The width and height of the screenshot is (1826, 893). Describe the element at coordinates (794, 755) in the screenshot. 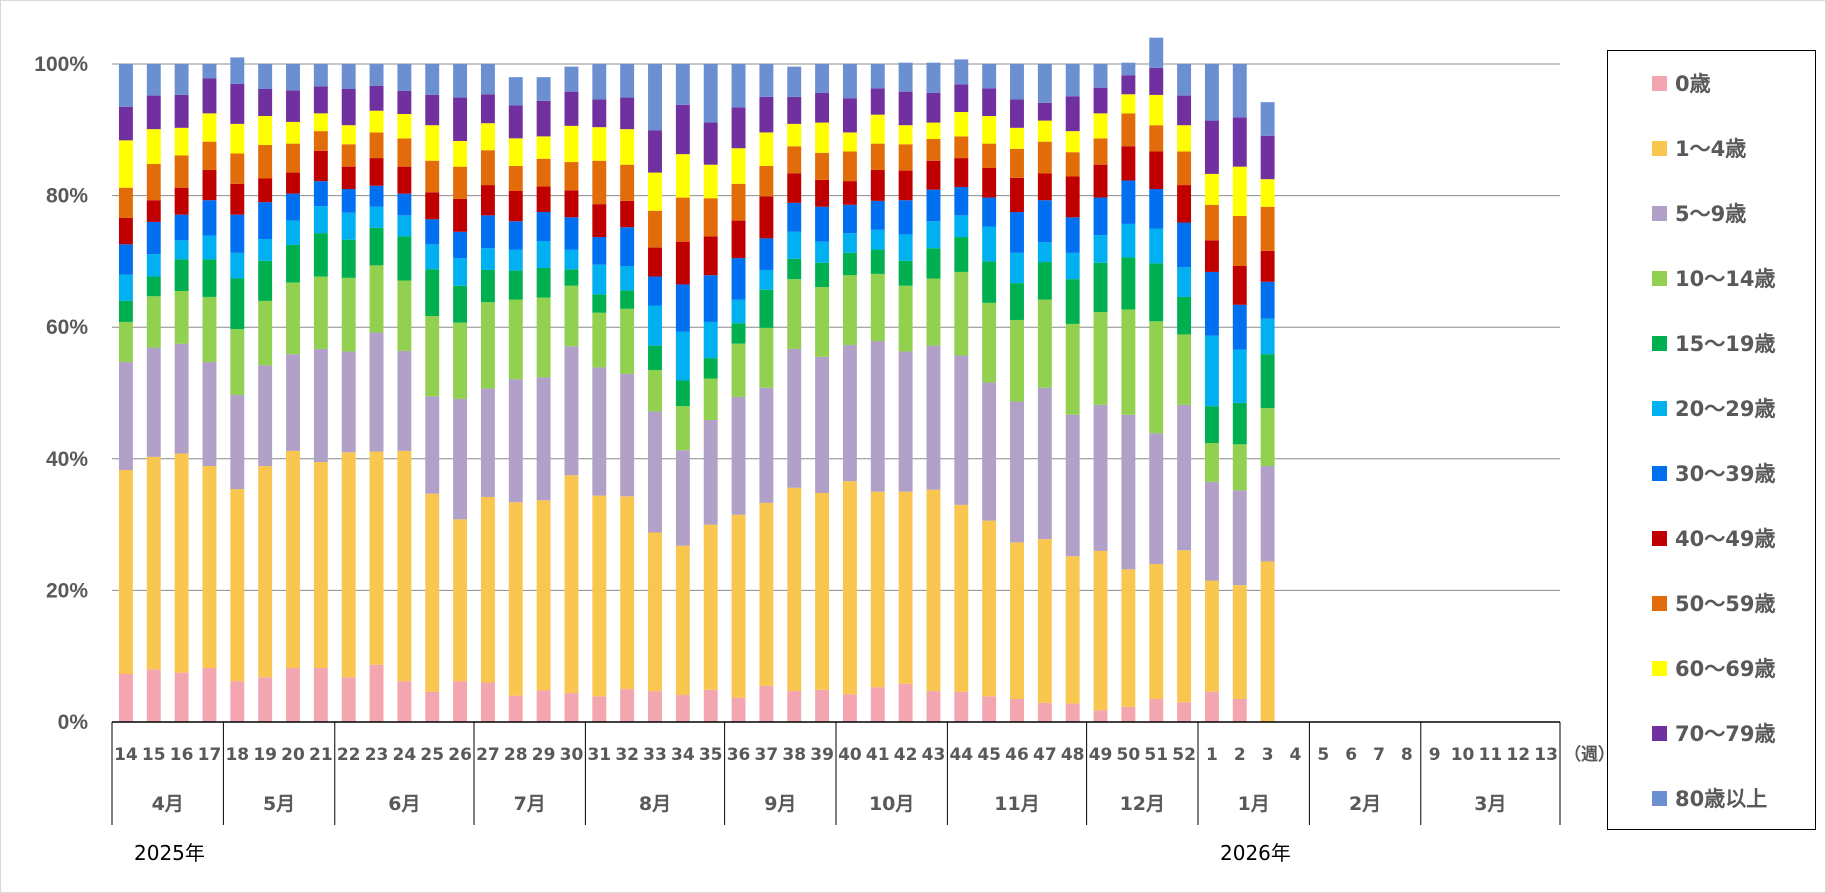

I see `x-tick-label: 38` at that location.